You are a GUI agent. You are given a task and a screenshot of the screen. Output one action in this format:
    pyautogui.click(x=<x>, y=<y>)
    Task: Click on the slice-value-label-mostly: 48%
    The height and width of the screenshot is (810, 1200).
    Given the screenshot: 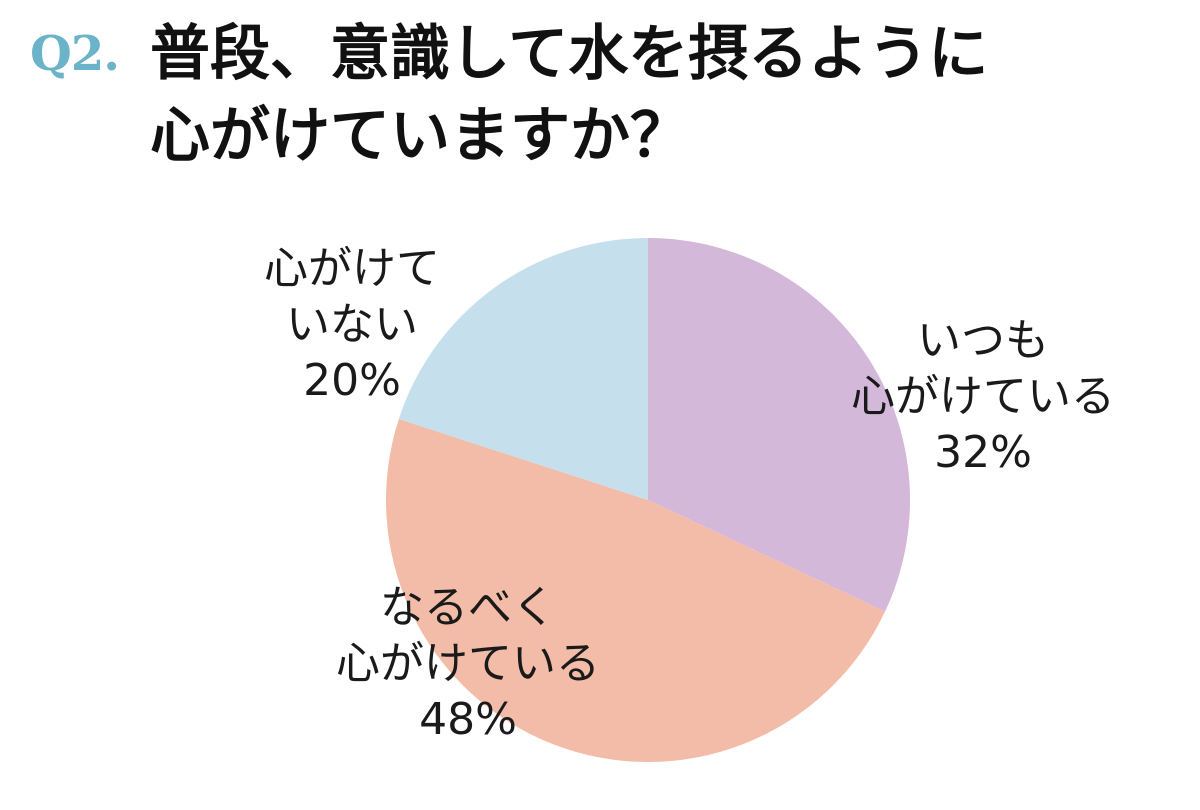 What is the action you would take?
    pyautogui.click(x=468, y=719)
    